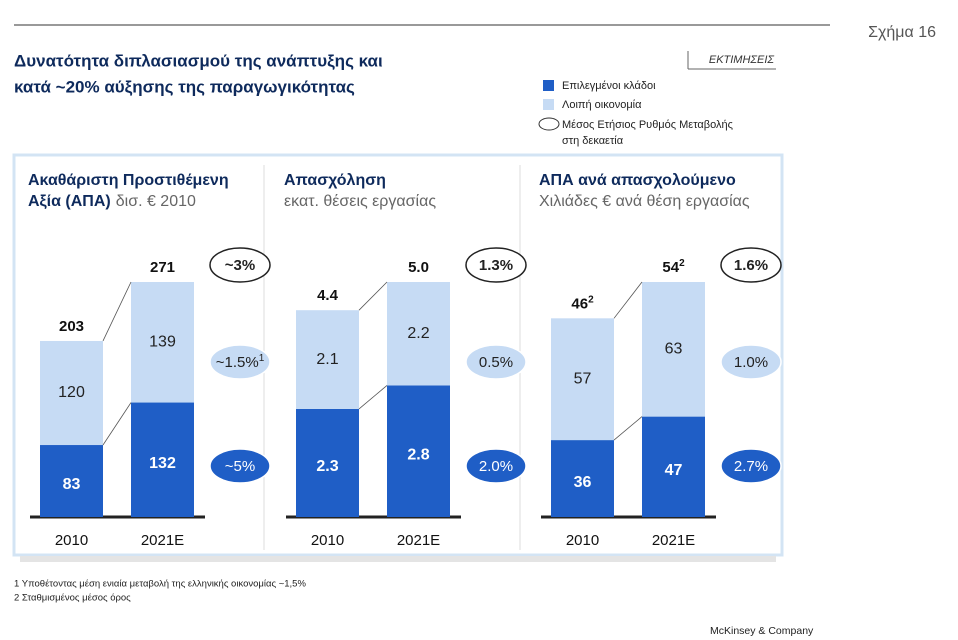  What do you see at coordinates (327, 466) in the screenshot?
I see `value-label: 2.3` at bounding box center [327, 466].